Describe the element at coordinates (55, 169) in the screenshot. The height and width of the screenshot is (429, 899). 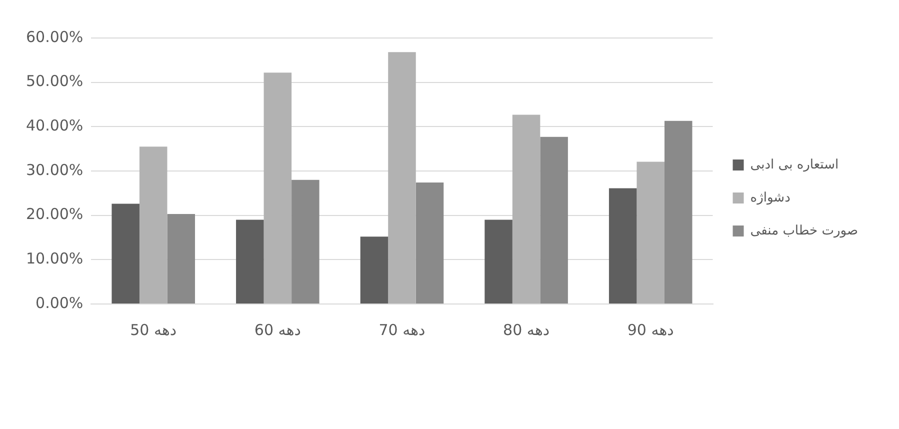
I see `y-tick-label: 30.00%` at that location.